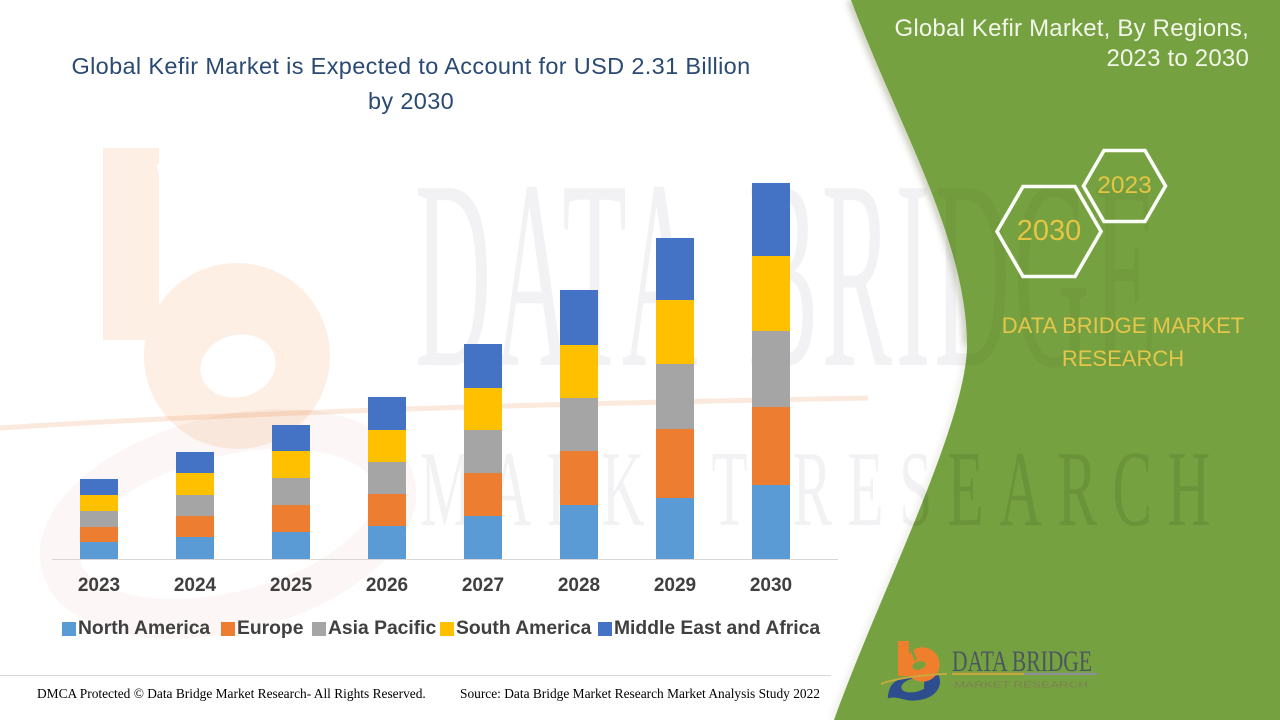  I want to click on svg-text: DATA BRIDGE, so click(1022, 661).